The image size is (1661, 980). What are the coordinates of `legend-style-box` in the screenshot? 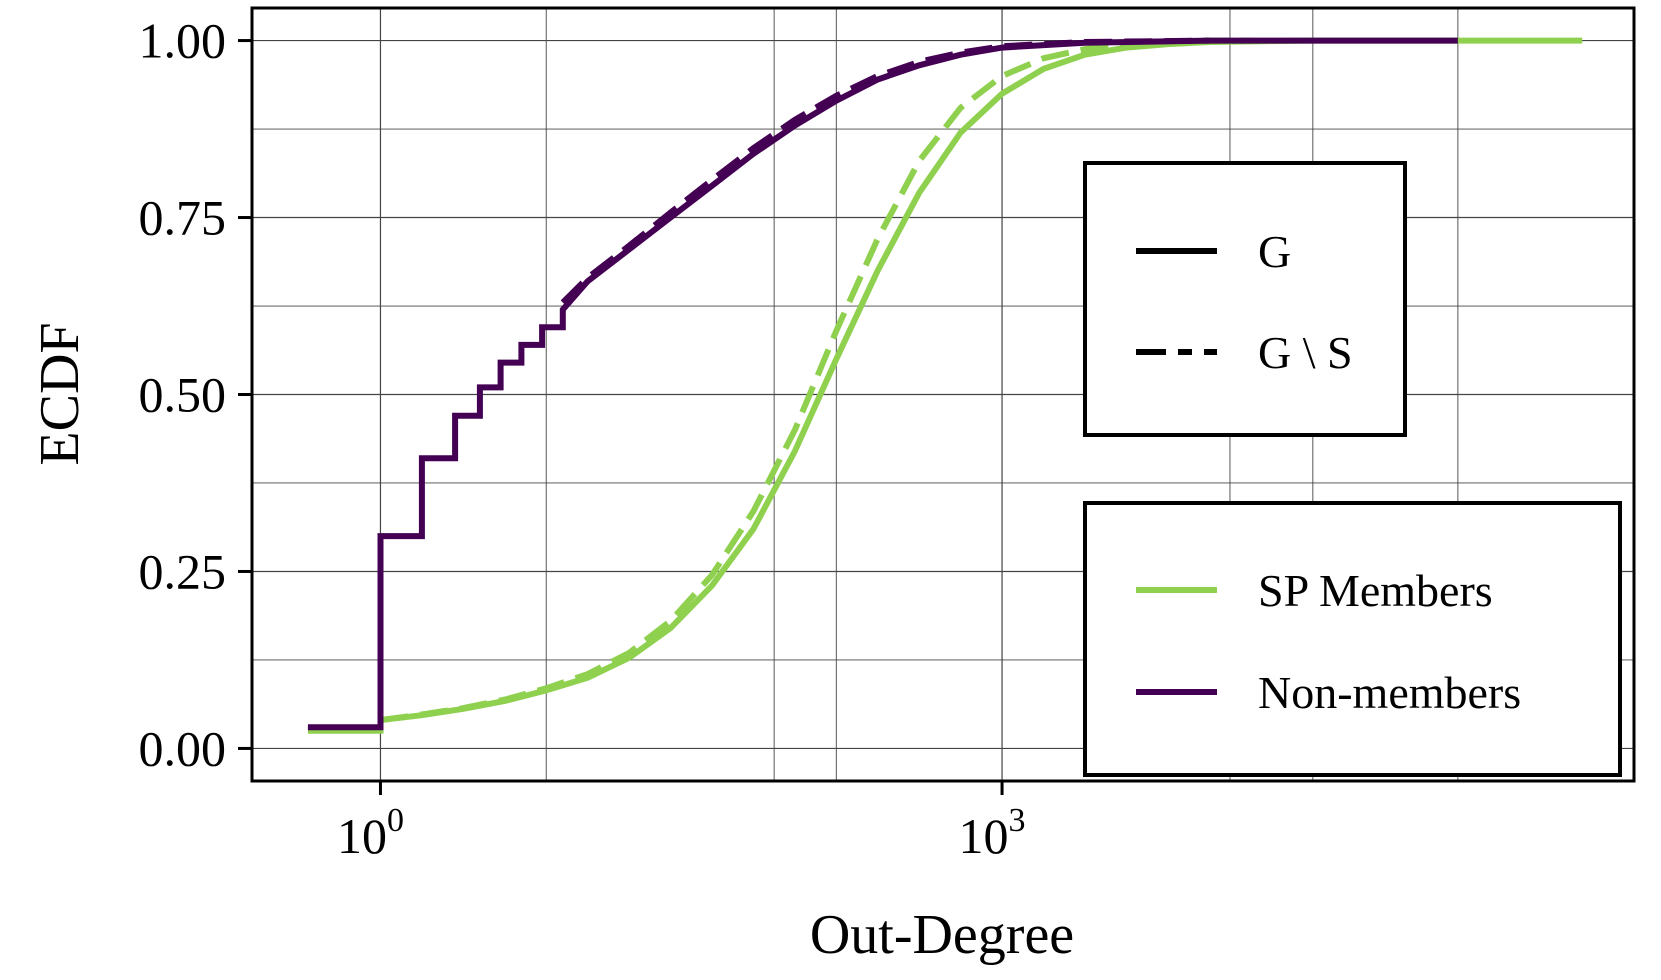 It's located at (1245, 299).